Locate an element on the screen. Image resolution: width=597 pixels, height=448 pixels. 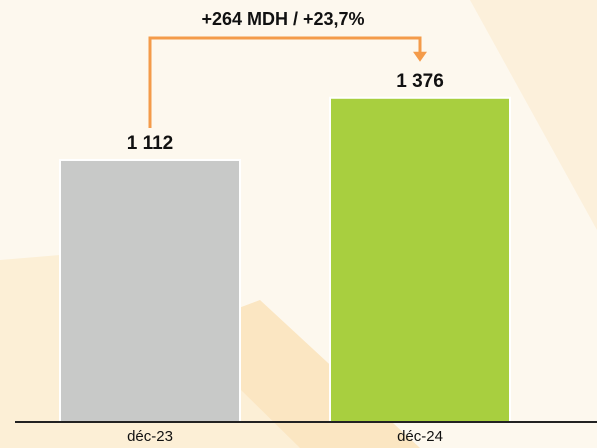
value-label: 1 376 is located at coordinates (420, 81).